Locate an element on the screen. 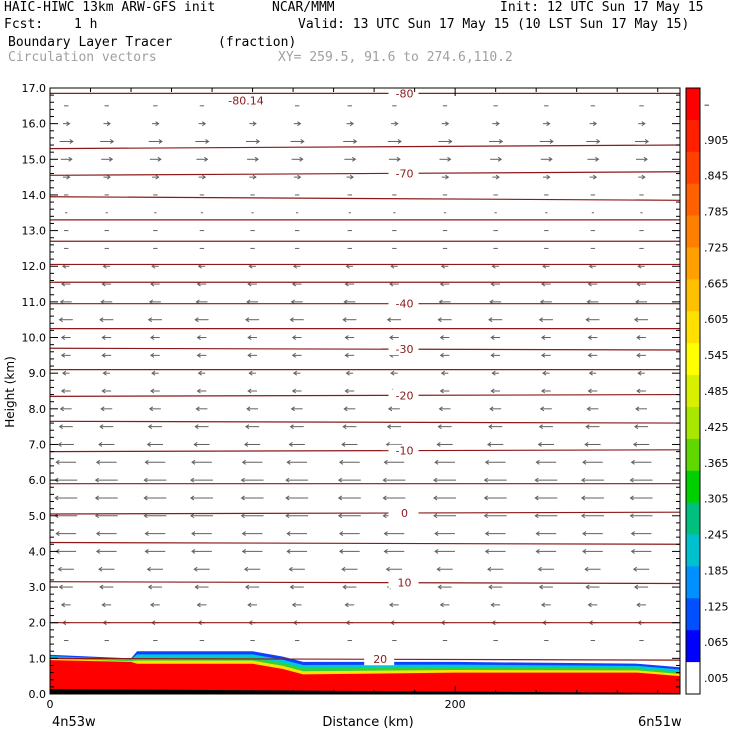  y-axis-label: Height (km) is located at coordinates (10, 391).